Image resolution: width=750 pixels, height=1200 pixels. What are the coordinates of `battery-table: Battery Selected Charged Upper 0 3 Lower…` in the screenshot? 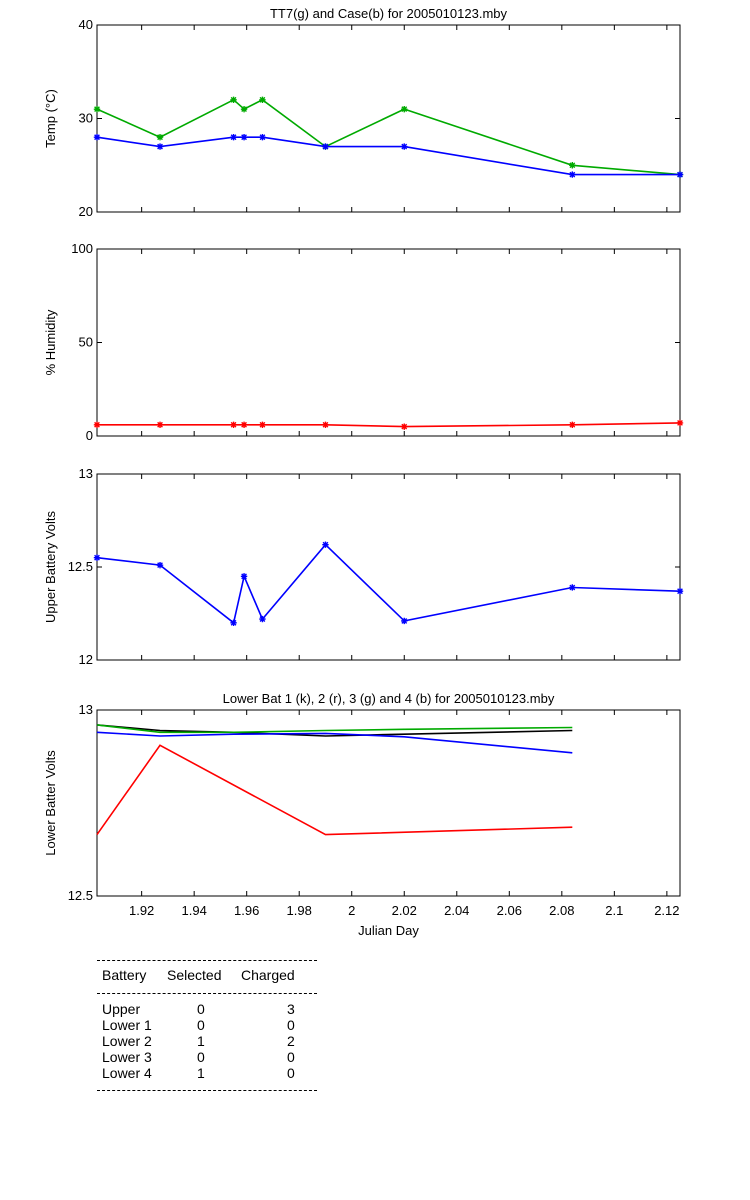 It's located at (207, 1025).